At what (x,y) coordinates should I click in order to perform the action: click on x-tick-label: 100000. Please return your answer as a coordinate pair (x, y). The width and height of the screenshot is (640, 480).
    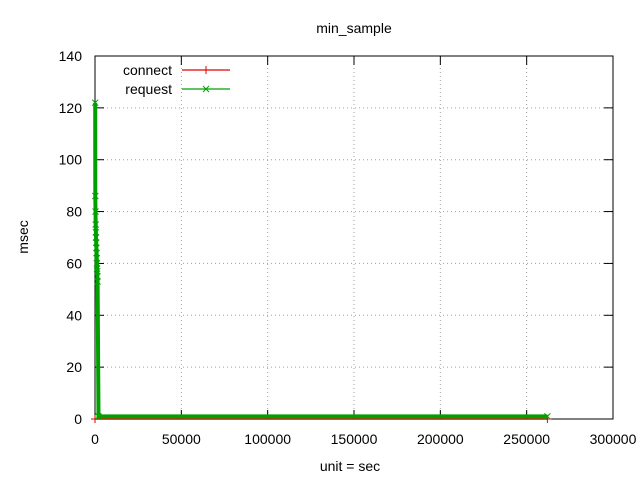
    Looking at the image, I should click on (267, 439).